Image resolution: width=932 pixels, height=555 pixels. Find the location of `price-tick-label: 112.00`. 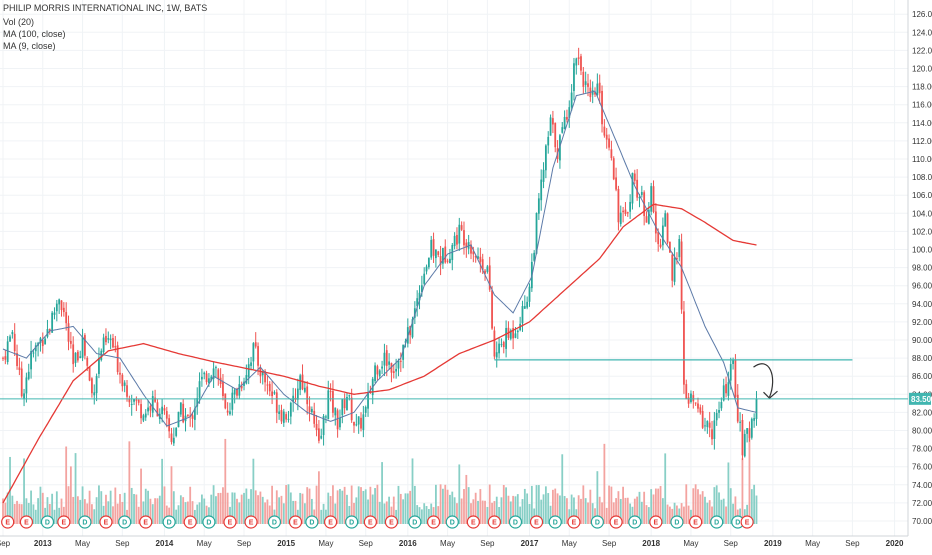

price-tick-label: 112.00 is located at coordinates (922, 141).